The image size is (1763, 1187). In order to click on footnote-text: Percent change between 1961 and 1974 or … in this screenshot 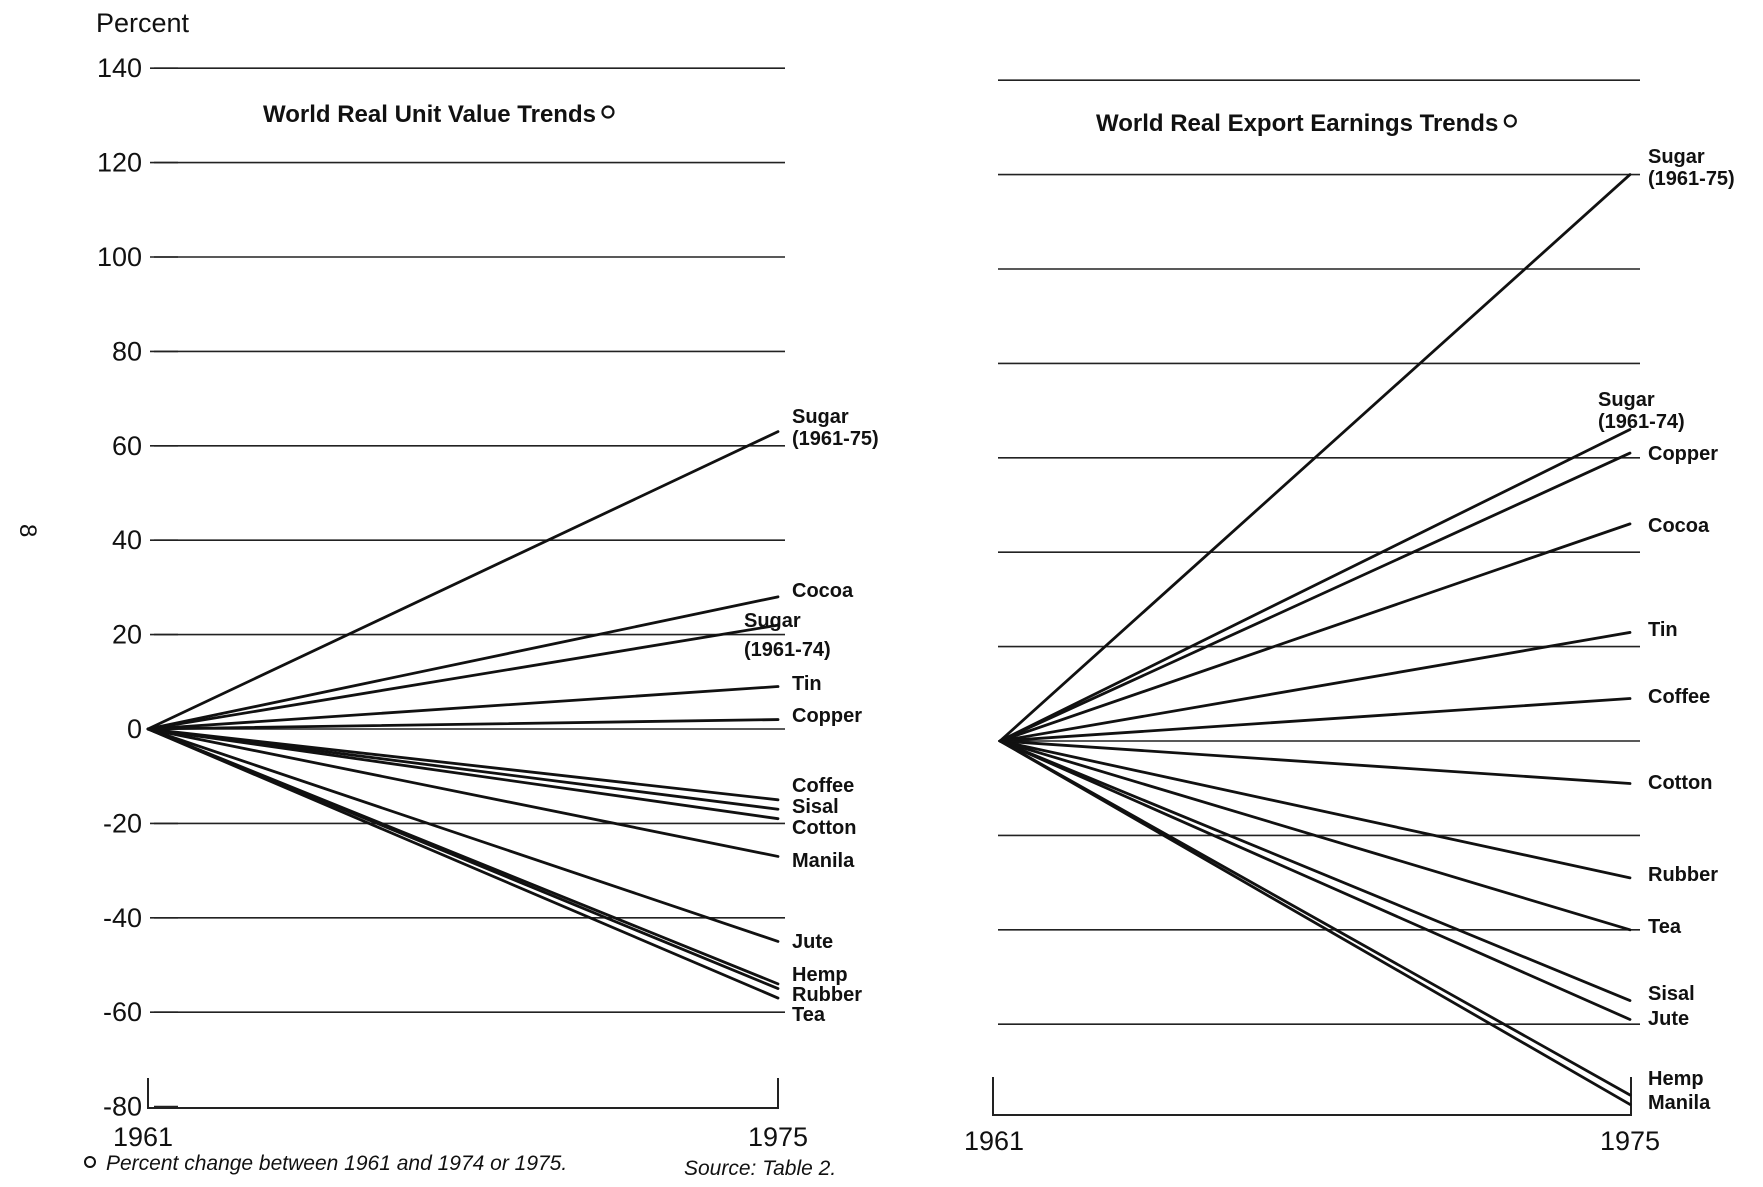, I will do `click(336, 1163)`.